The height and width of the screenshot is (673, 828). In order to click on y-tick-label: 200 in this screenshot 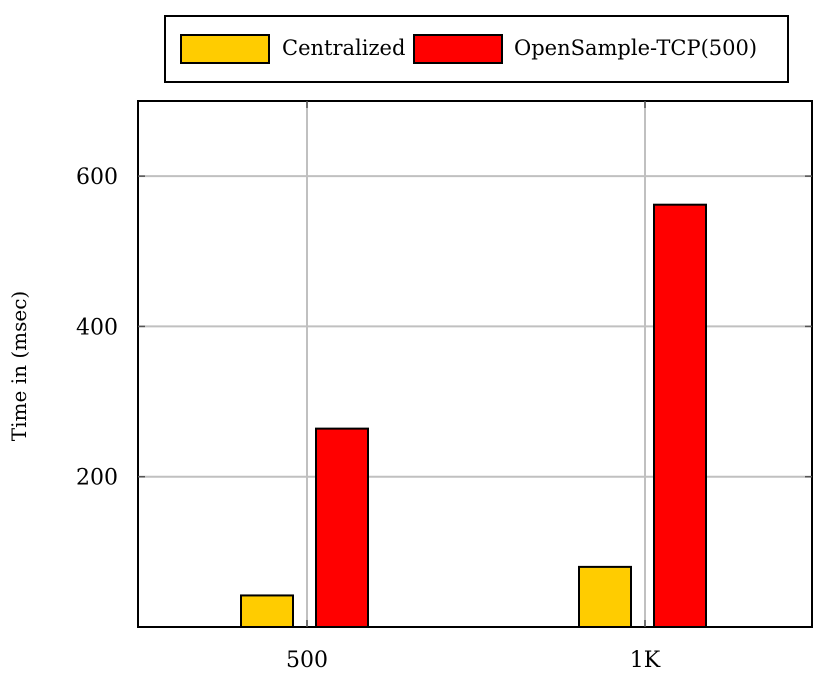, I will do `click(97, 478)`.